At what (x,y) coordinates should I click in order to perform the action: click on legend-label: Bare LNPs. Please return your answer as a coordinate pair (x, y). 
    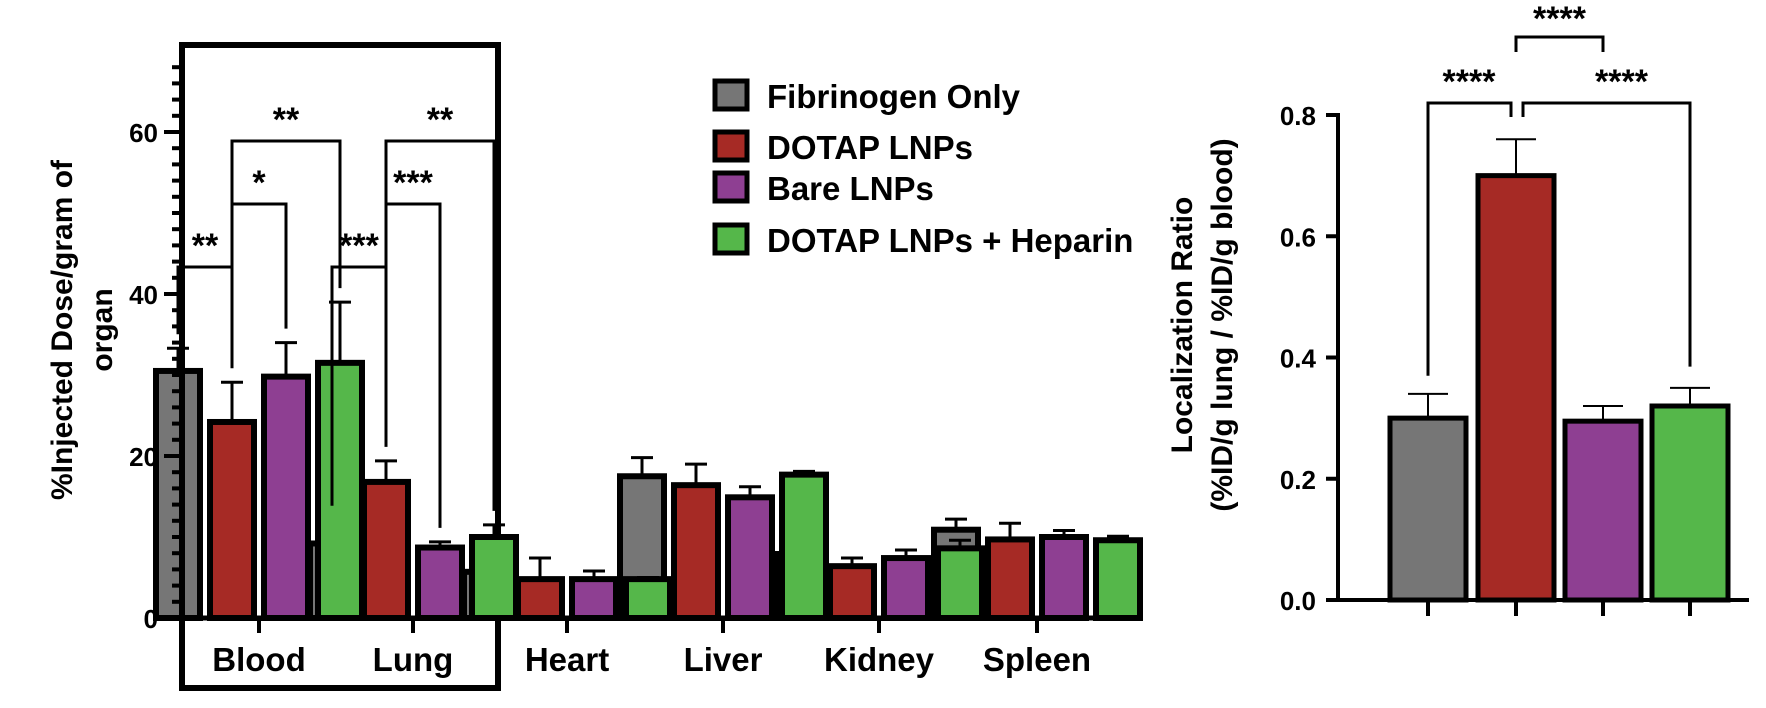
    Looking at the image, I should click on (850, 188).